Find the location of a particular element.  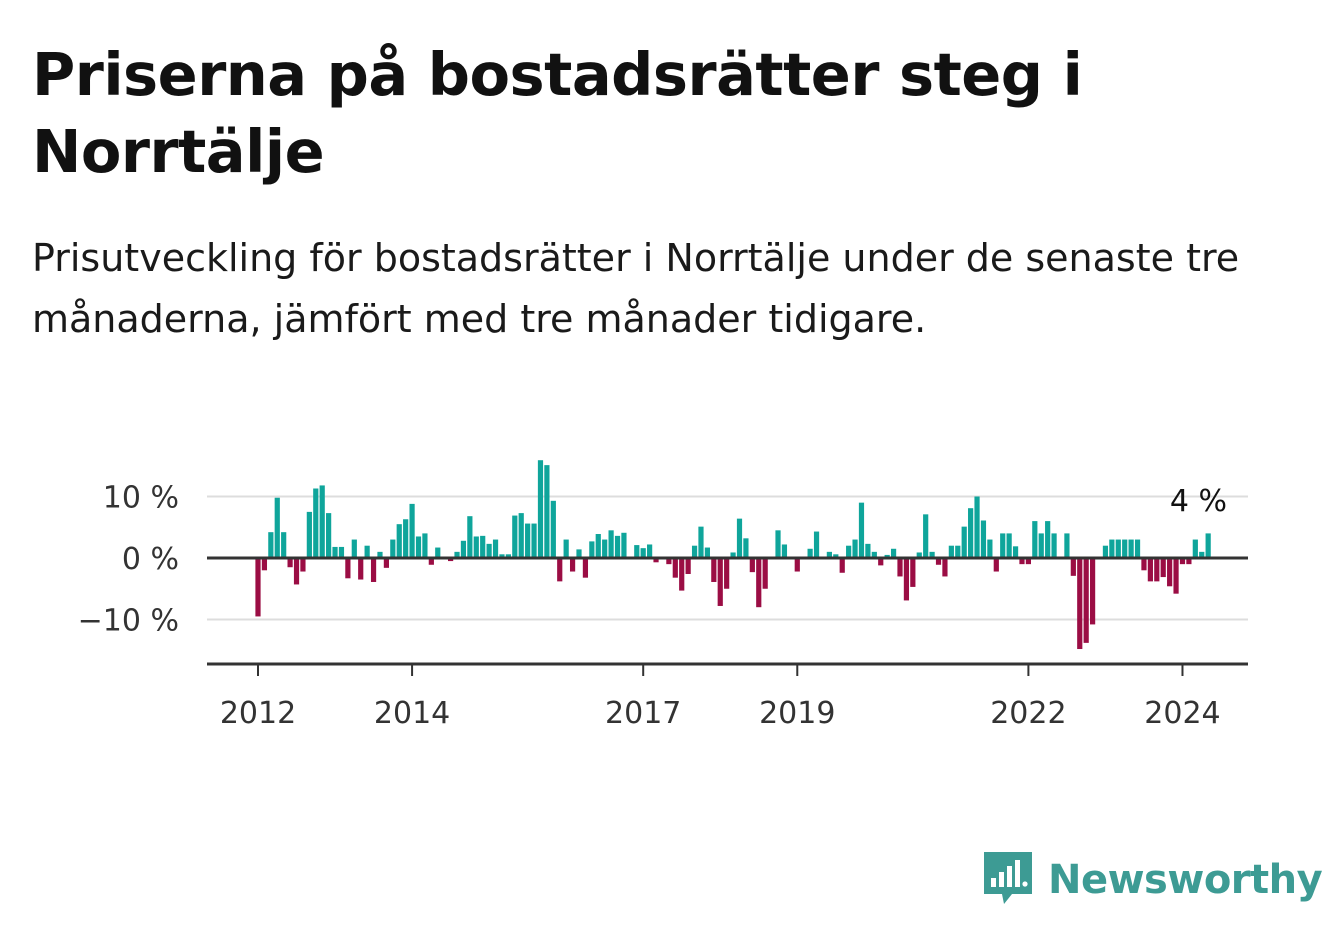

bars is located at coordinates (733, 555).